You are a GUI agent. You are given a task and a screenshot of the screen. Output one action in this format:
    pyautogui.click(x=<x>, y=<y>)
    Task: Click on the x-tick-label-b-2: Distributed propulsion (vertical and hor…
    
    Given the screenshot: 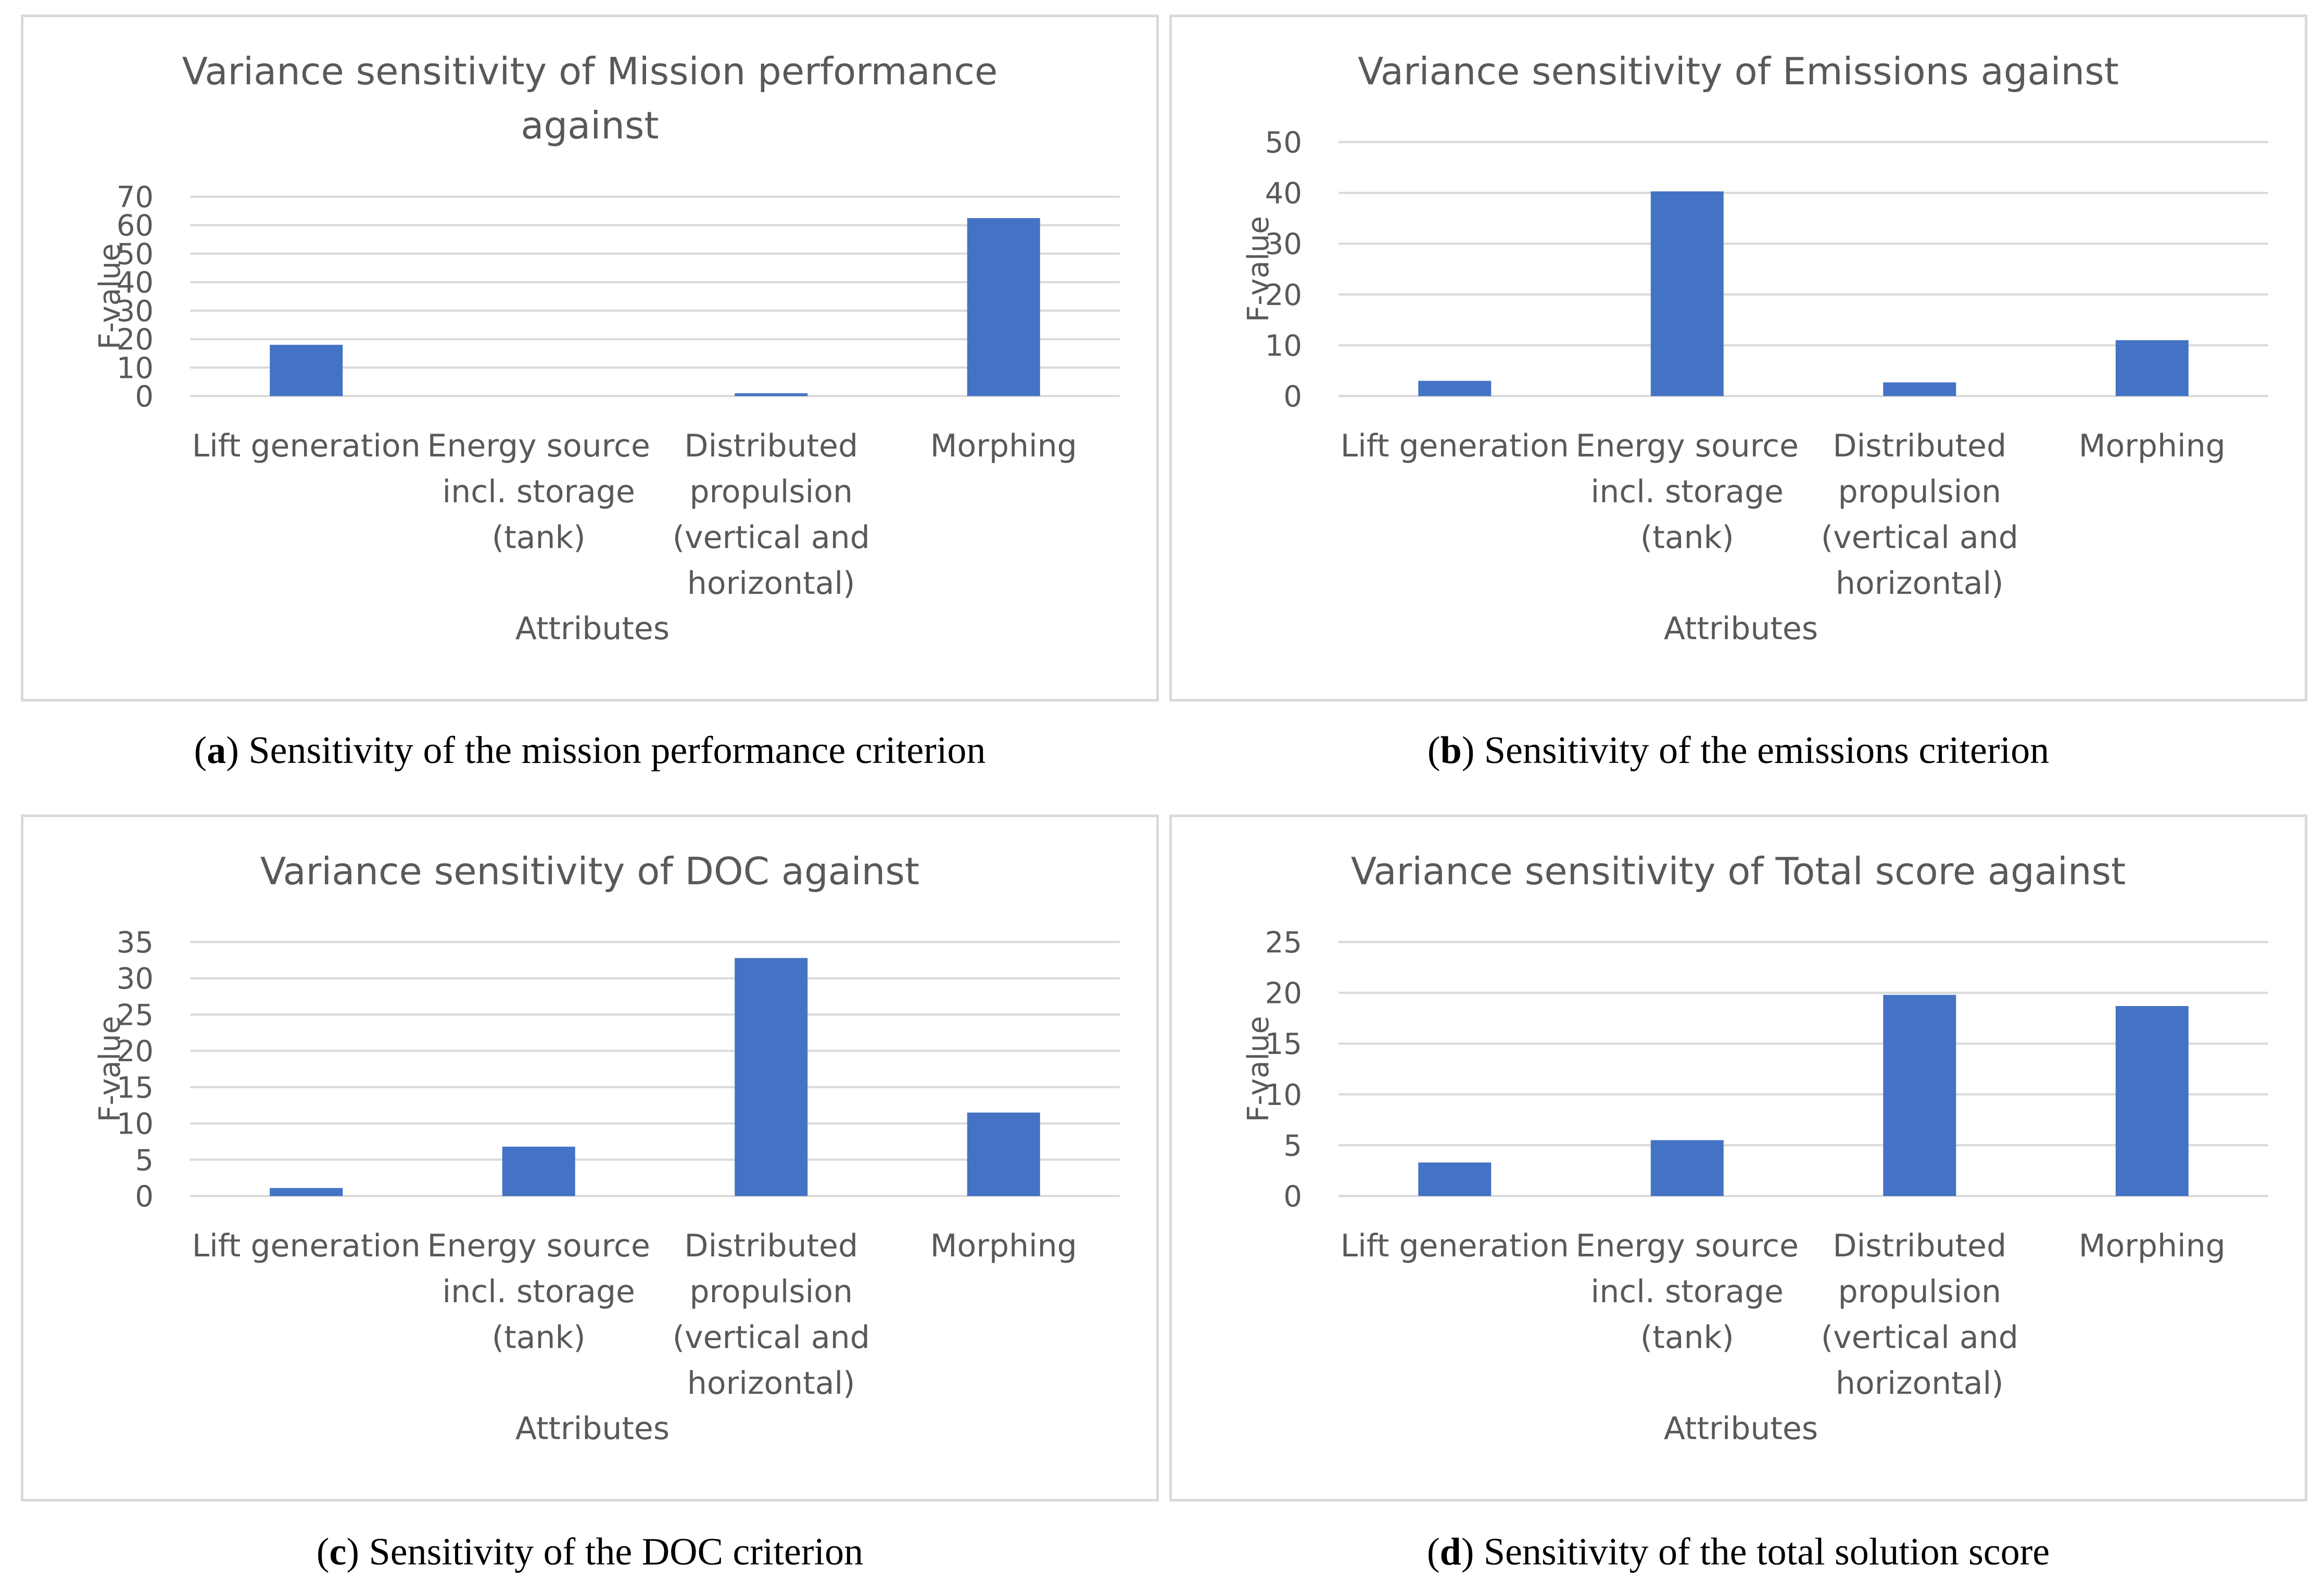 What is the action you would take?
    pyautogui.click(x=1919, y=515)
    